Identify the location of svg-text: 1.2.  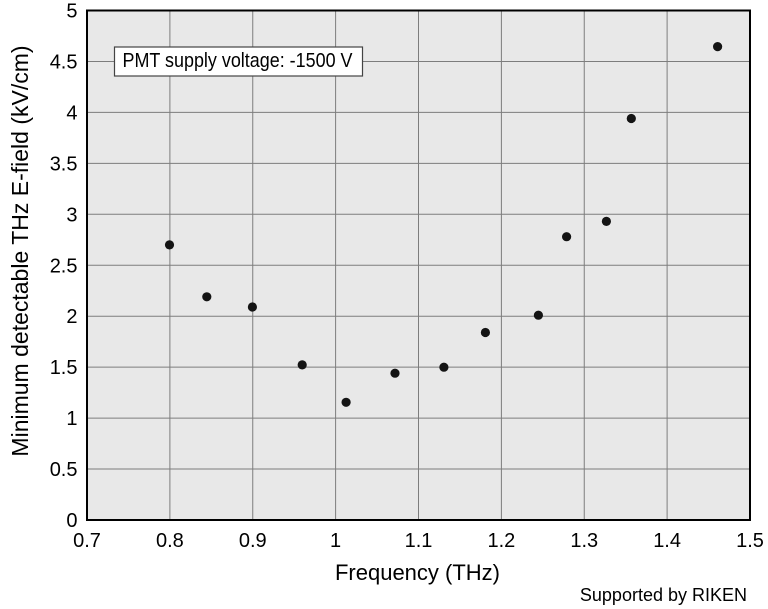
(501, 541).